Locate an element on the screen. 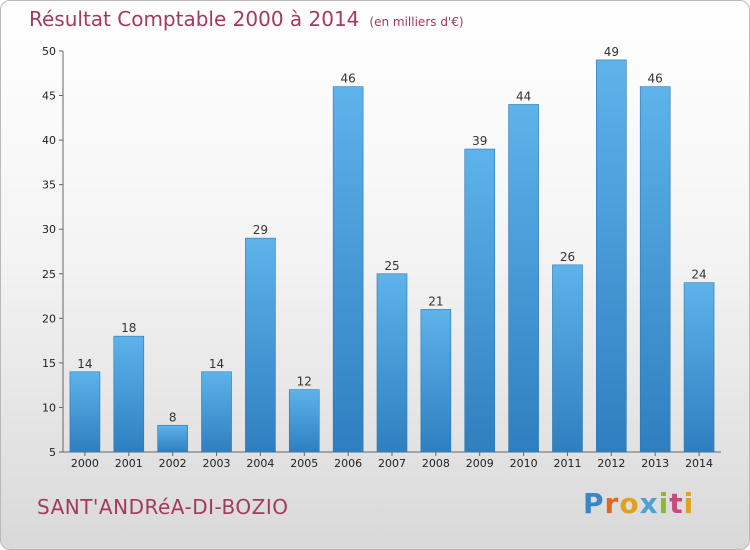 Image resolution: width=750 pixels, height=550 pixels. x-tick-label: 2002 is located at coordinates (173, 463).